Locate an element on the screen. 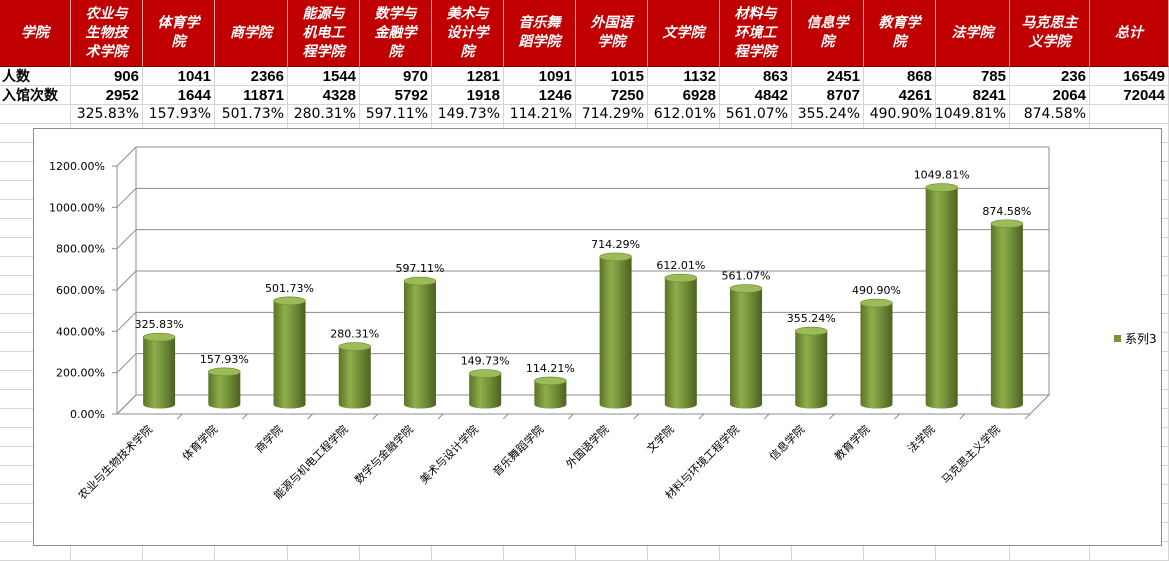 The height and width of the screenshot is (561, 1169). table-cell: 490.90% is located at coordinates (900, 114).